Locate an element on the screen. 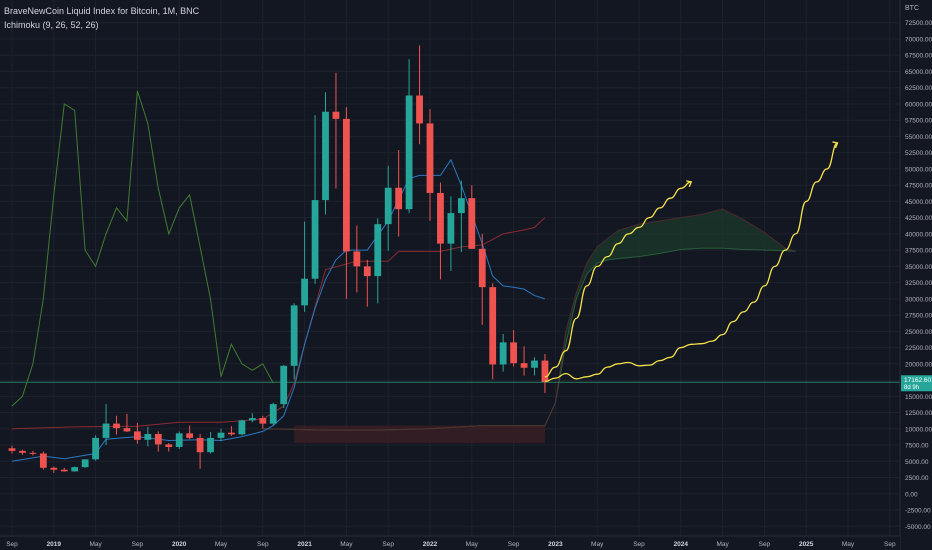  projection-arrow-lower is located at coordinates (835, 145).